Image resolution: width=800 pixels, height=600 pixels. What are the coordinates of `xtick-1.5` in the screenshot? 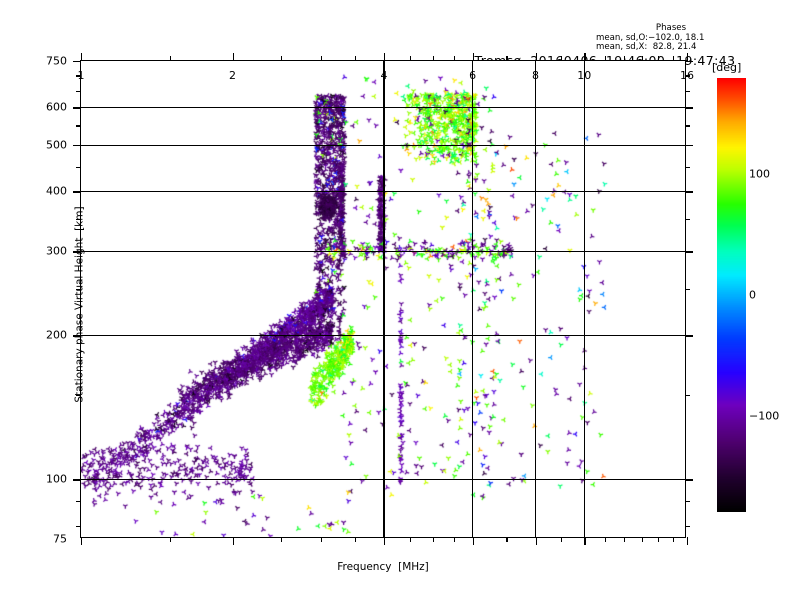 It's located at (170, 58).